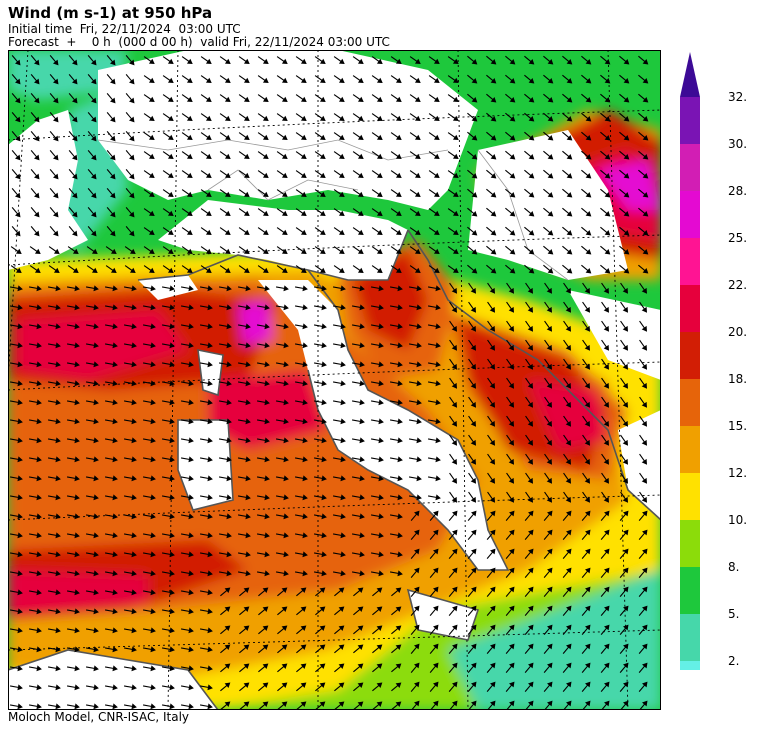 Image resolution: width=760 pixels, height=731 pixels. I want to click on colorbar-tick-label: 25., so click(738, 238).